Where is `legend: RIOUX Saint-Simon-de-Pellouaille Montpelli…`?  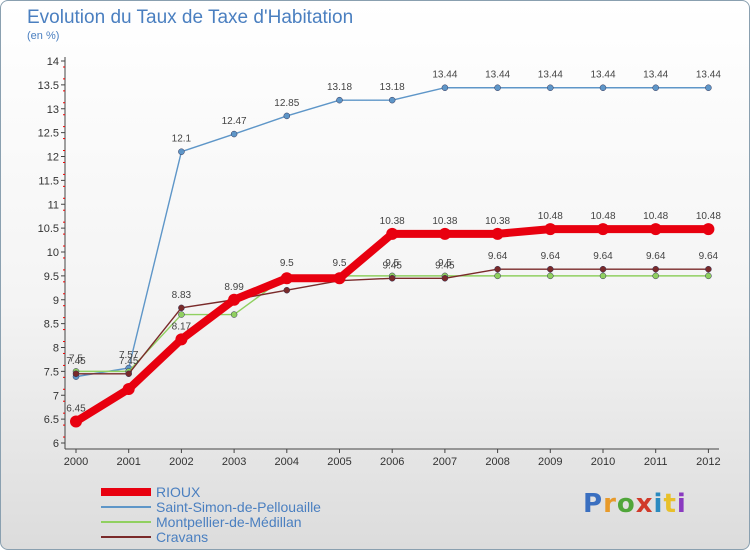
legend: RIOUX Saint-Simon-de-Pellouaille Montpelli… is located at coordinates (261, 515).